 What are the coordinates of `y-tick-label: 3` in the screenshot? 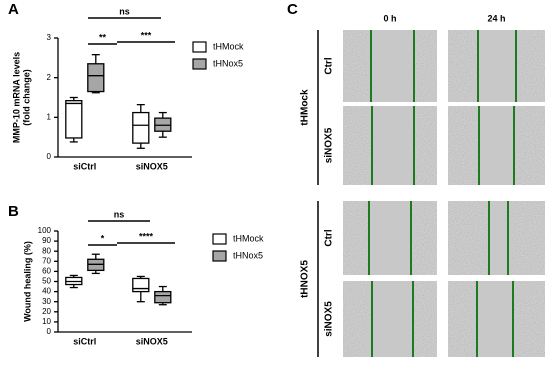 It's located at (49, 37).